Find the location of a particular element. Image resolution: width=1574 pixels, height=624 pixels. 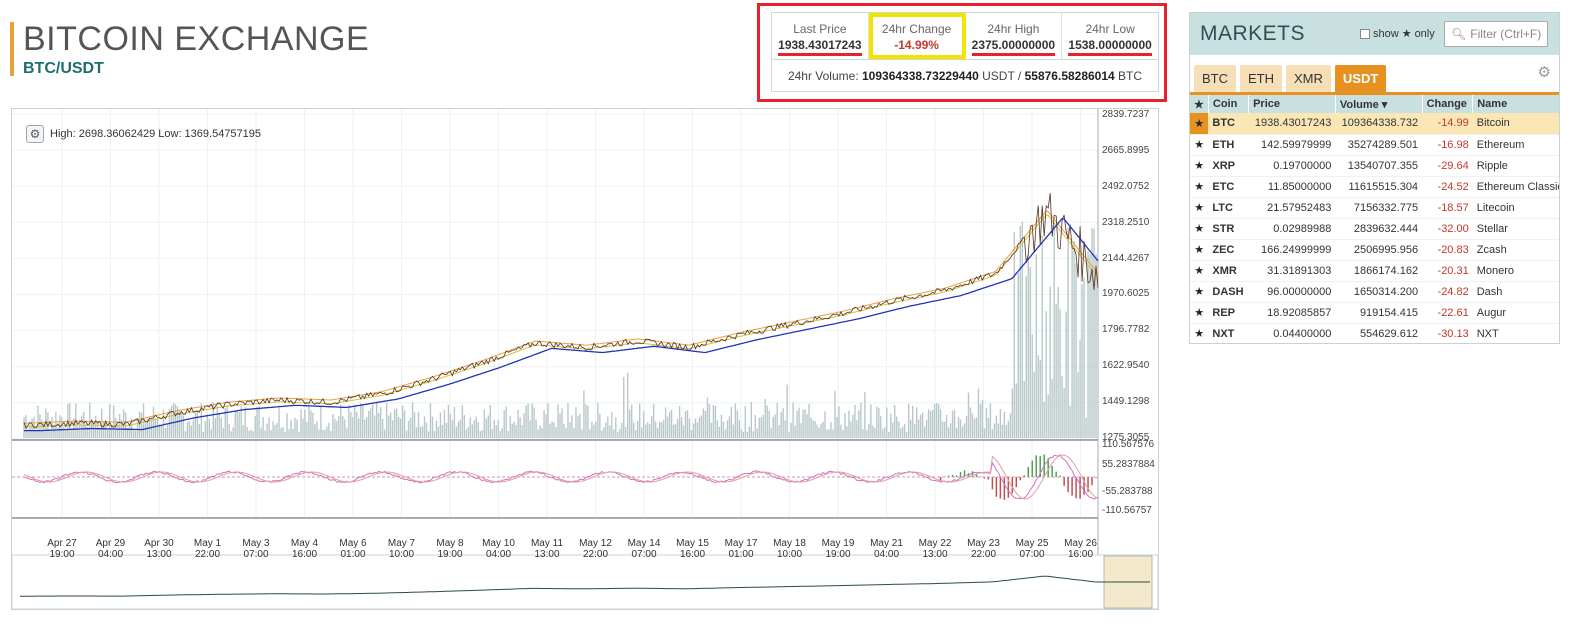

coin-price: 0.02989988 is located at coordinates (1292, 229).